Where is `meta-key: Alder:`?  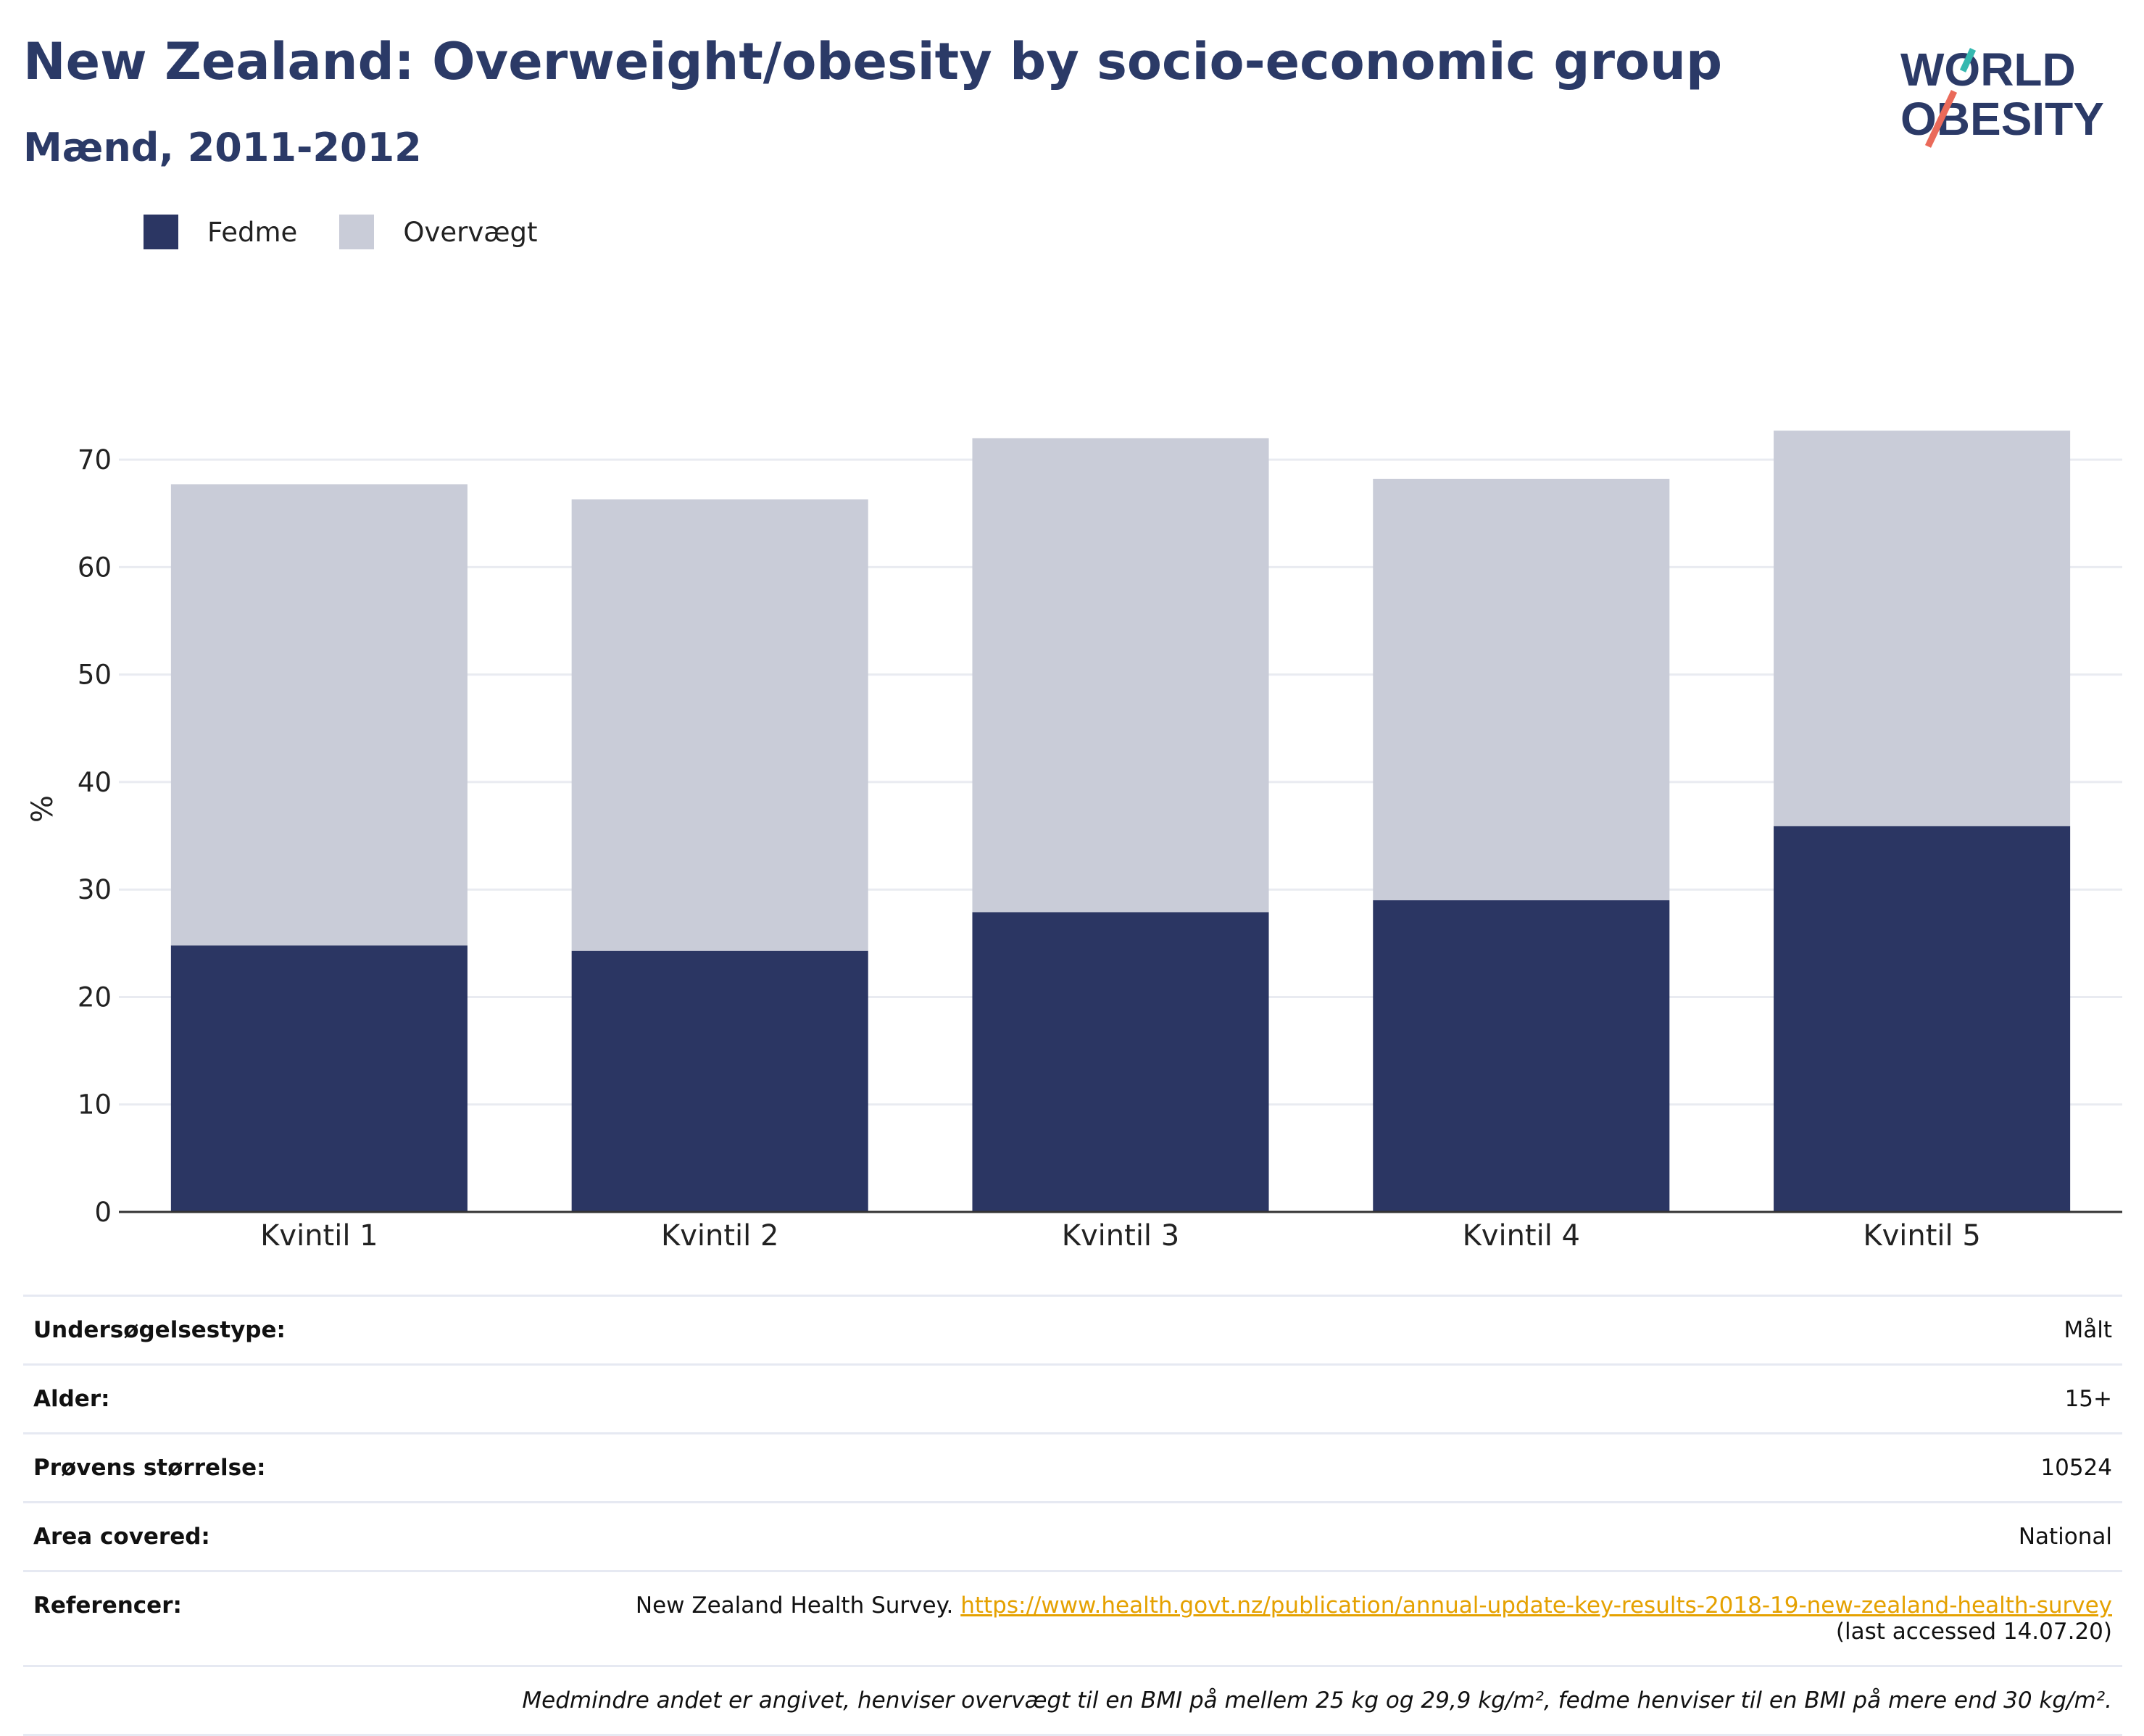
meta-key: Alder: is located at coordinates (71, 1399).